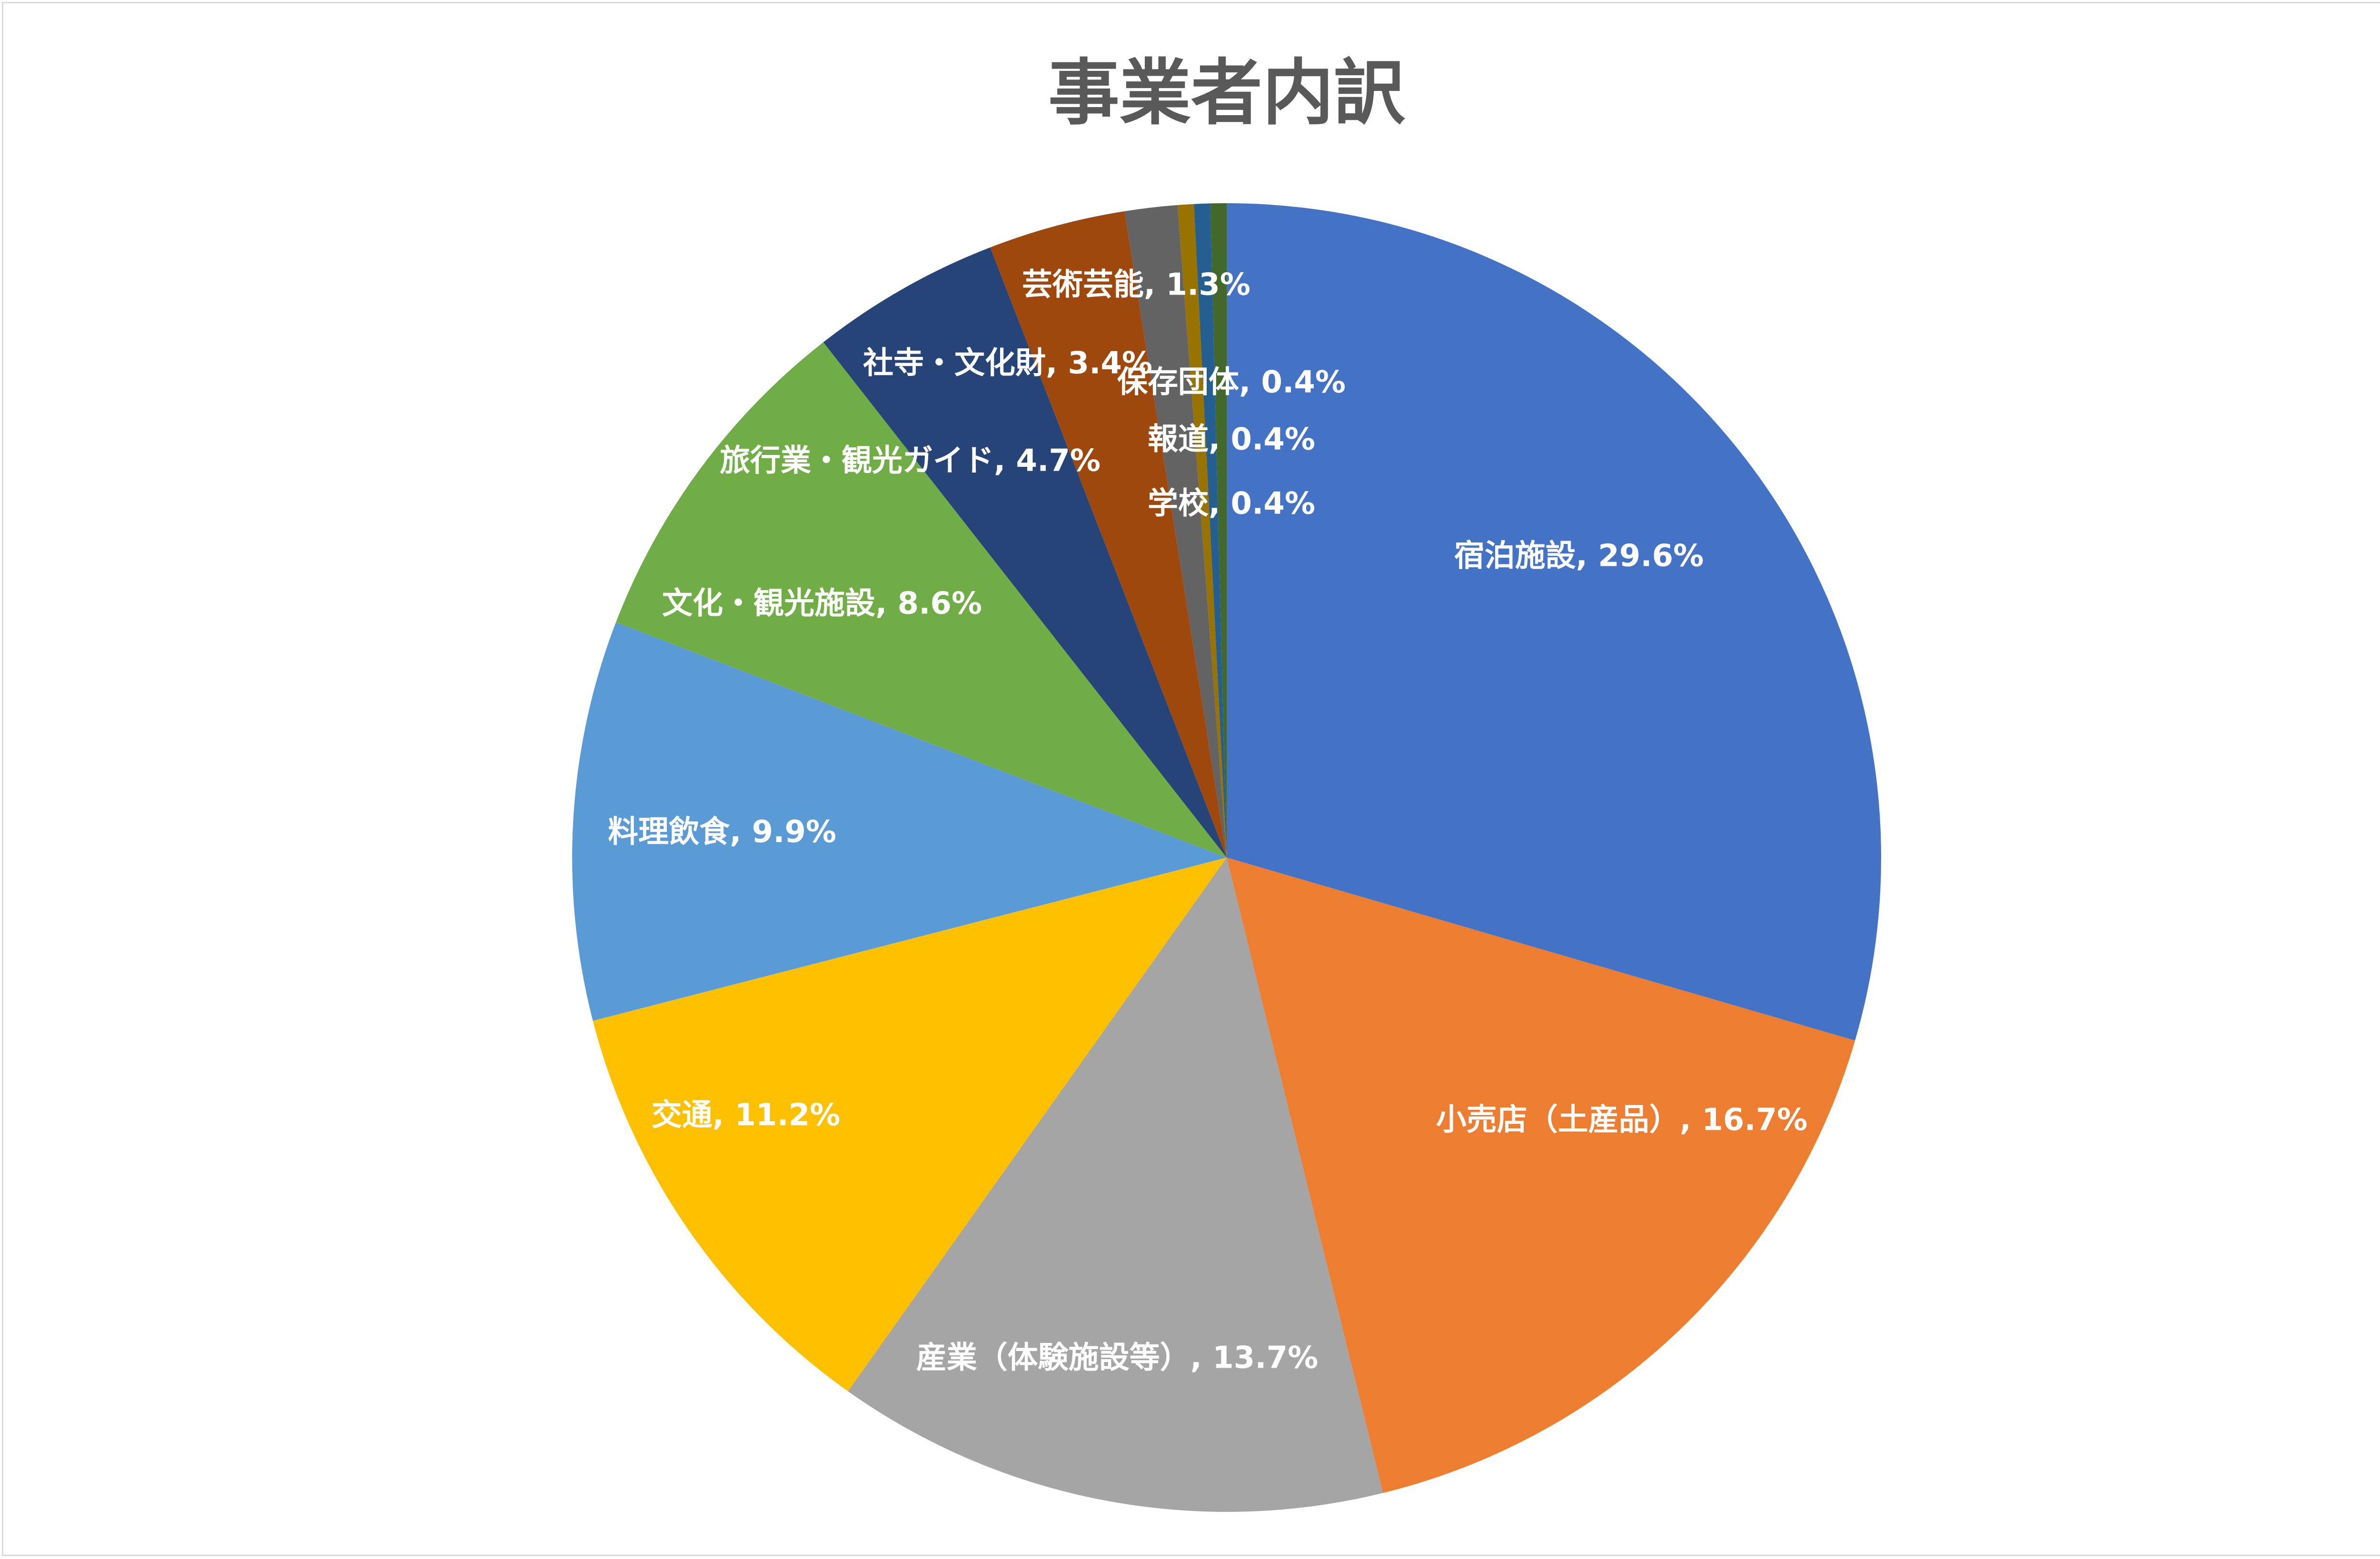 The image size is (2380, 1559). What do you see at coordinates (1231, 382) in the screenshot?
I see `data-label-10: 保存団体, 0.4%` at bounding box center [1231, 382].